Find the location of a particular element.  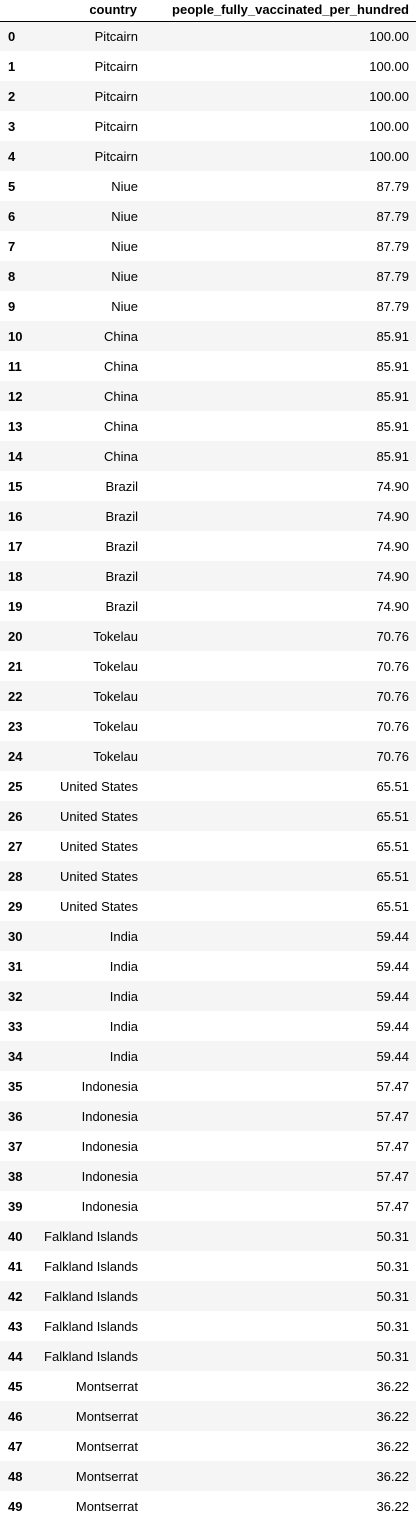

row-index: 8 is located at coordinates (12, 276).